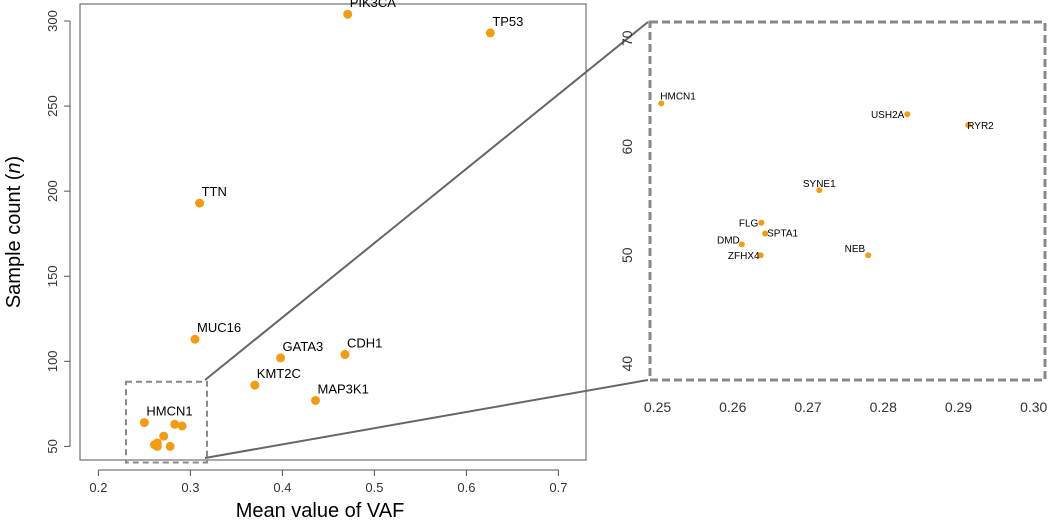 This screenshot has width=1050, height=523. What do you see at coordinates (343, 388) in the screenshot?
I see `main-point-label: MAP3K1` at bounding box center [343, 388].